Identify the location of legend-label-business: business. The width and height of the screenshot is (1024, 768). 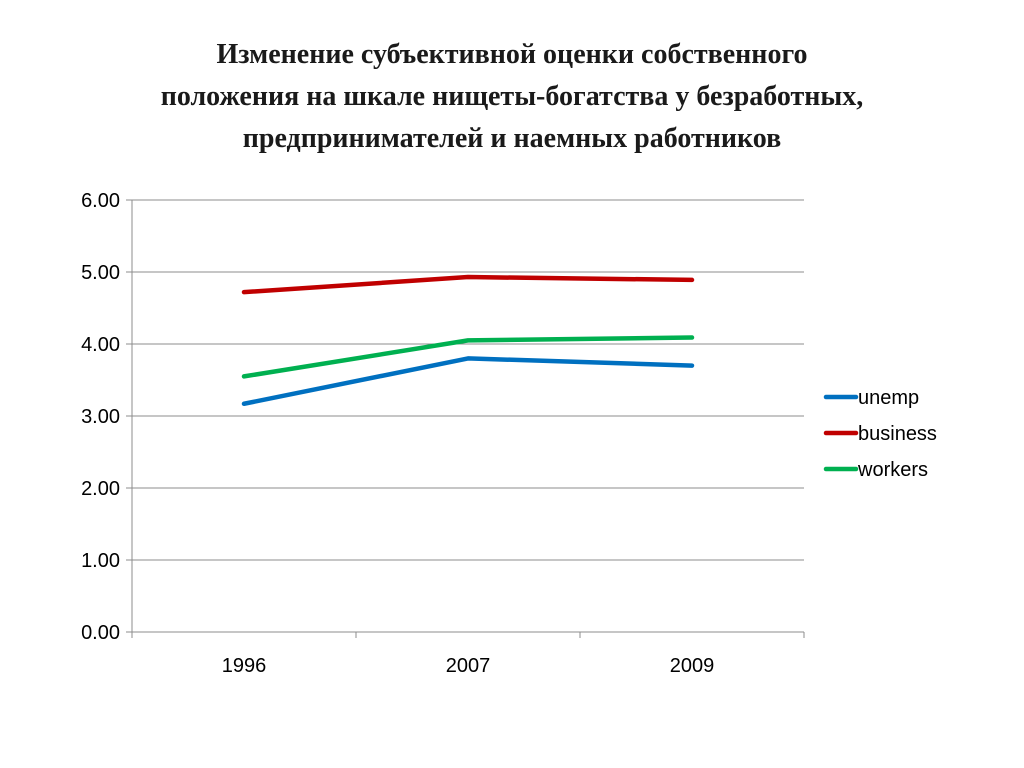
(897, 434).